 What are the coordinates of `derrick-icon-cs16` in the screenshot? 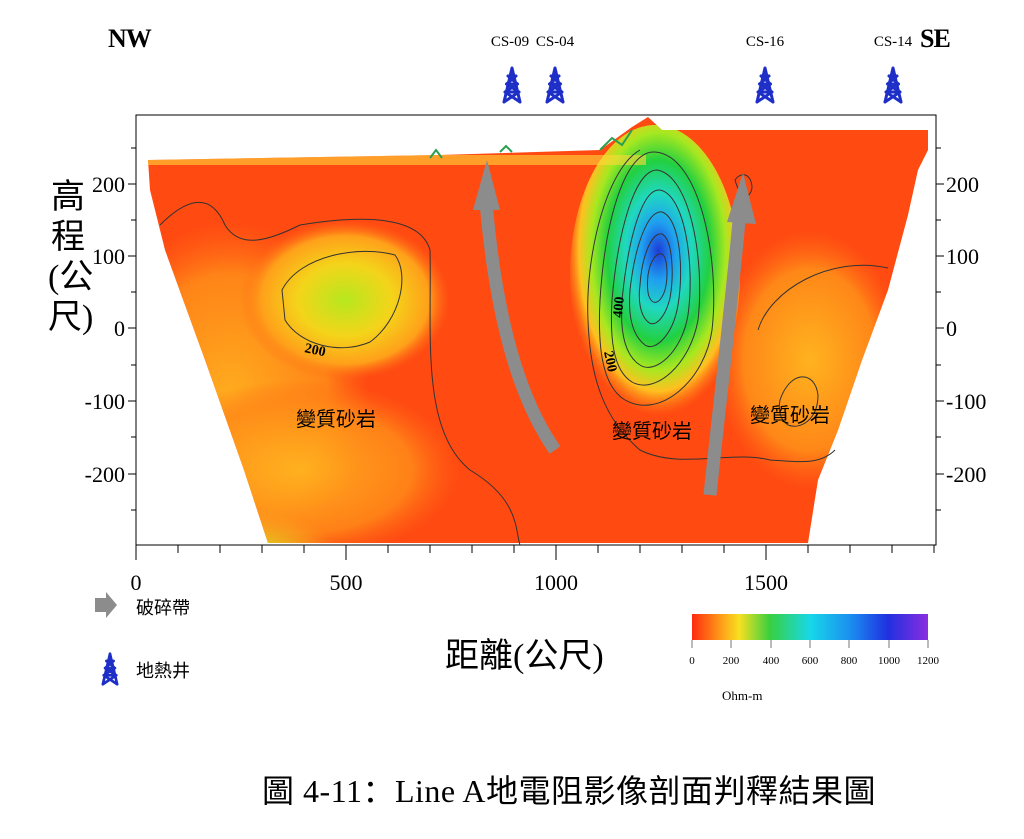 It's located at (765, 85).